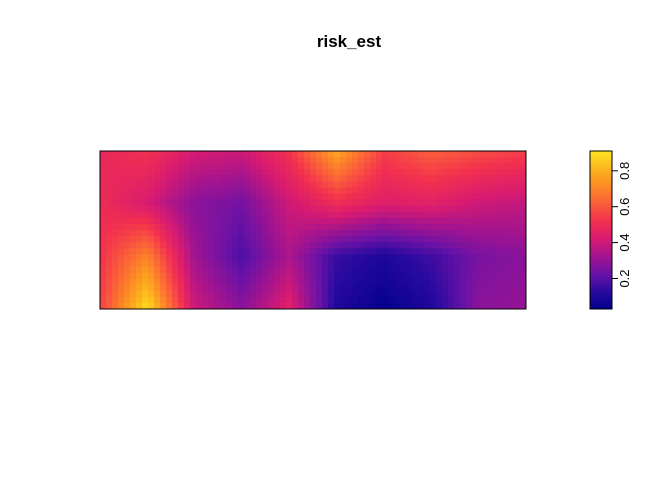  Describe the element at coordinates (622, 225) in the screenshot. I see `colorbar-ticks: 0.20.40.60.8` at that location.